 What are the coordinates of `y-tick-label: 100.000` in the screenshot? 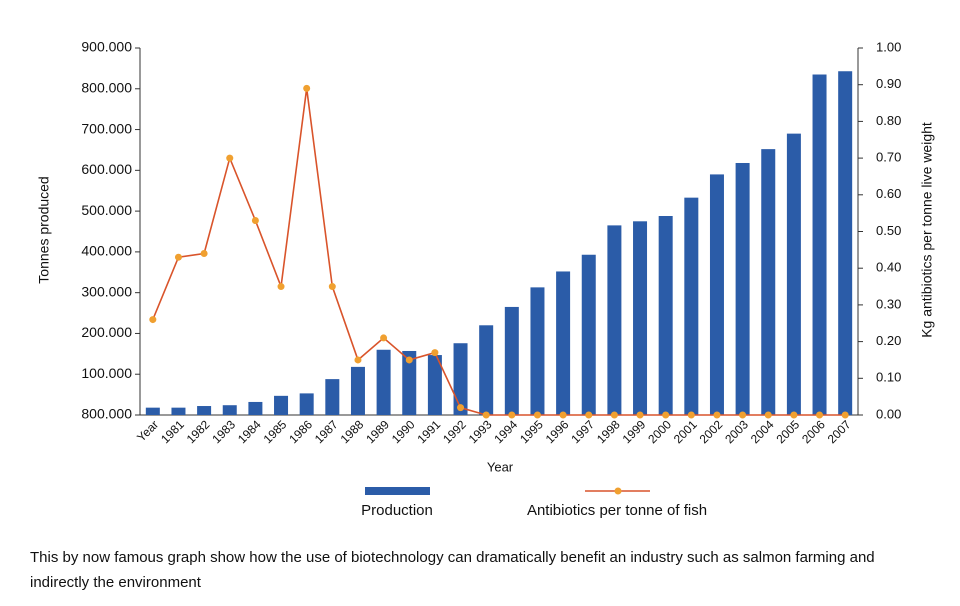 It's located at (106, 373).